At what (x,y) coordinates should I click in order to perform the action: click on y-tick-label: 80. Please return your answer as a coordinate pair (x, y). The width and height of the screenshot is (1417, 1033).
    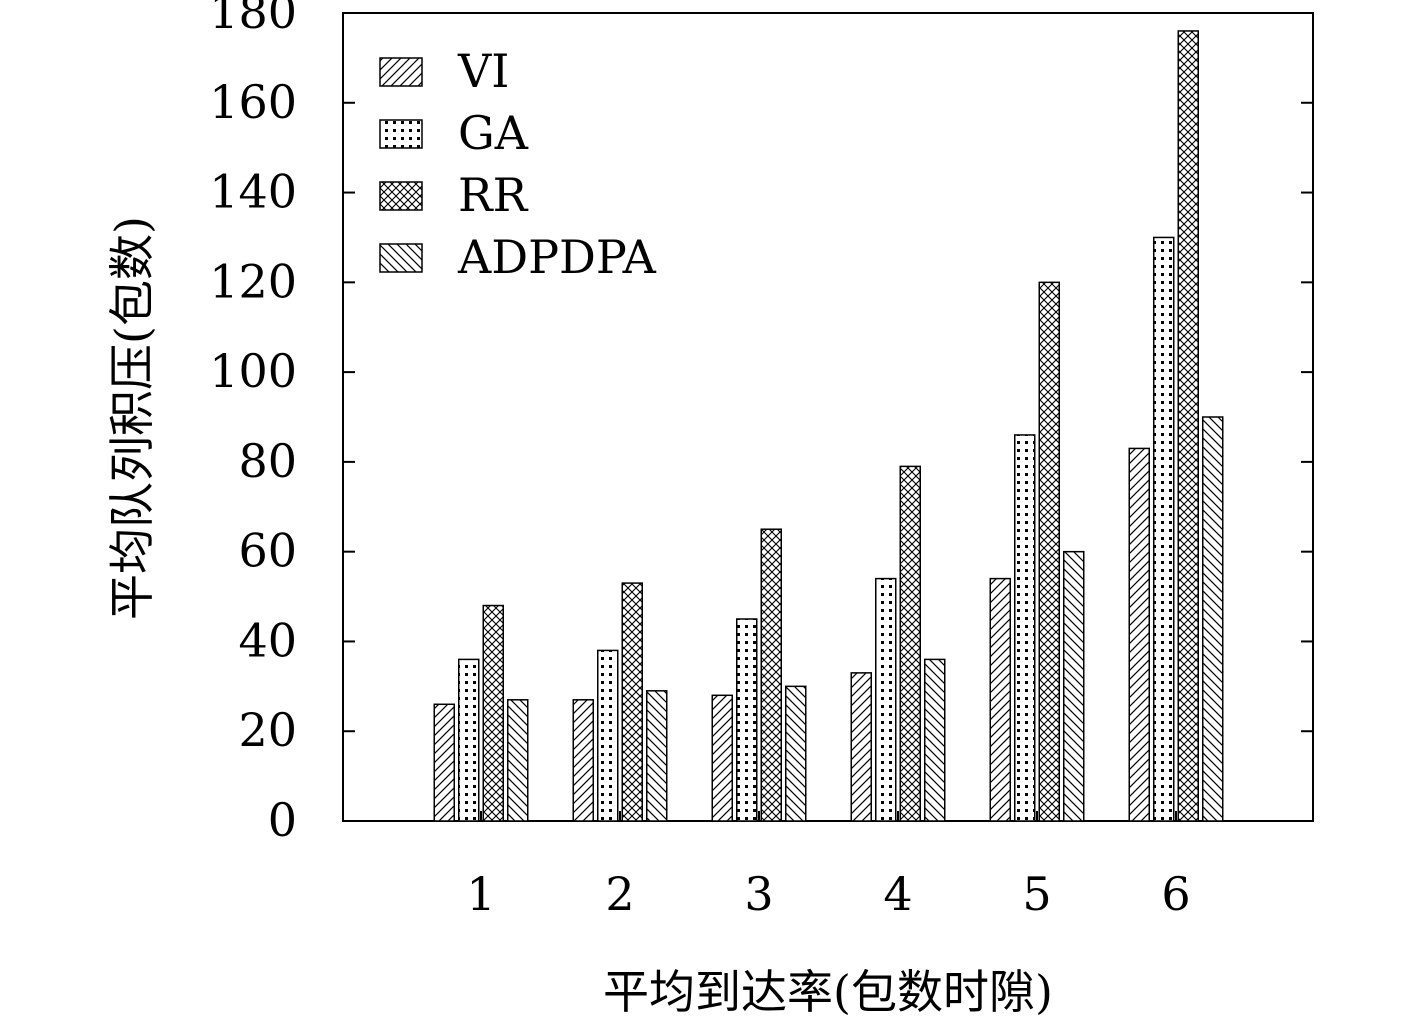
    Looking at the image, I should click on (267, 461).